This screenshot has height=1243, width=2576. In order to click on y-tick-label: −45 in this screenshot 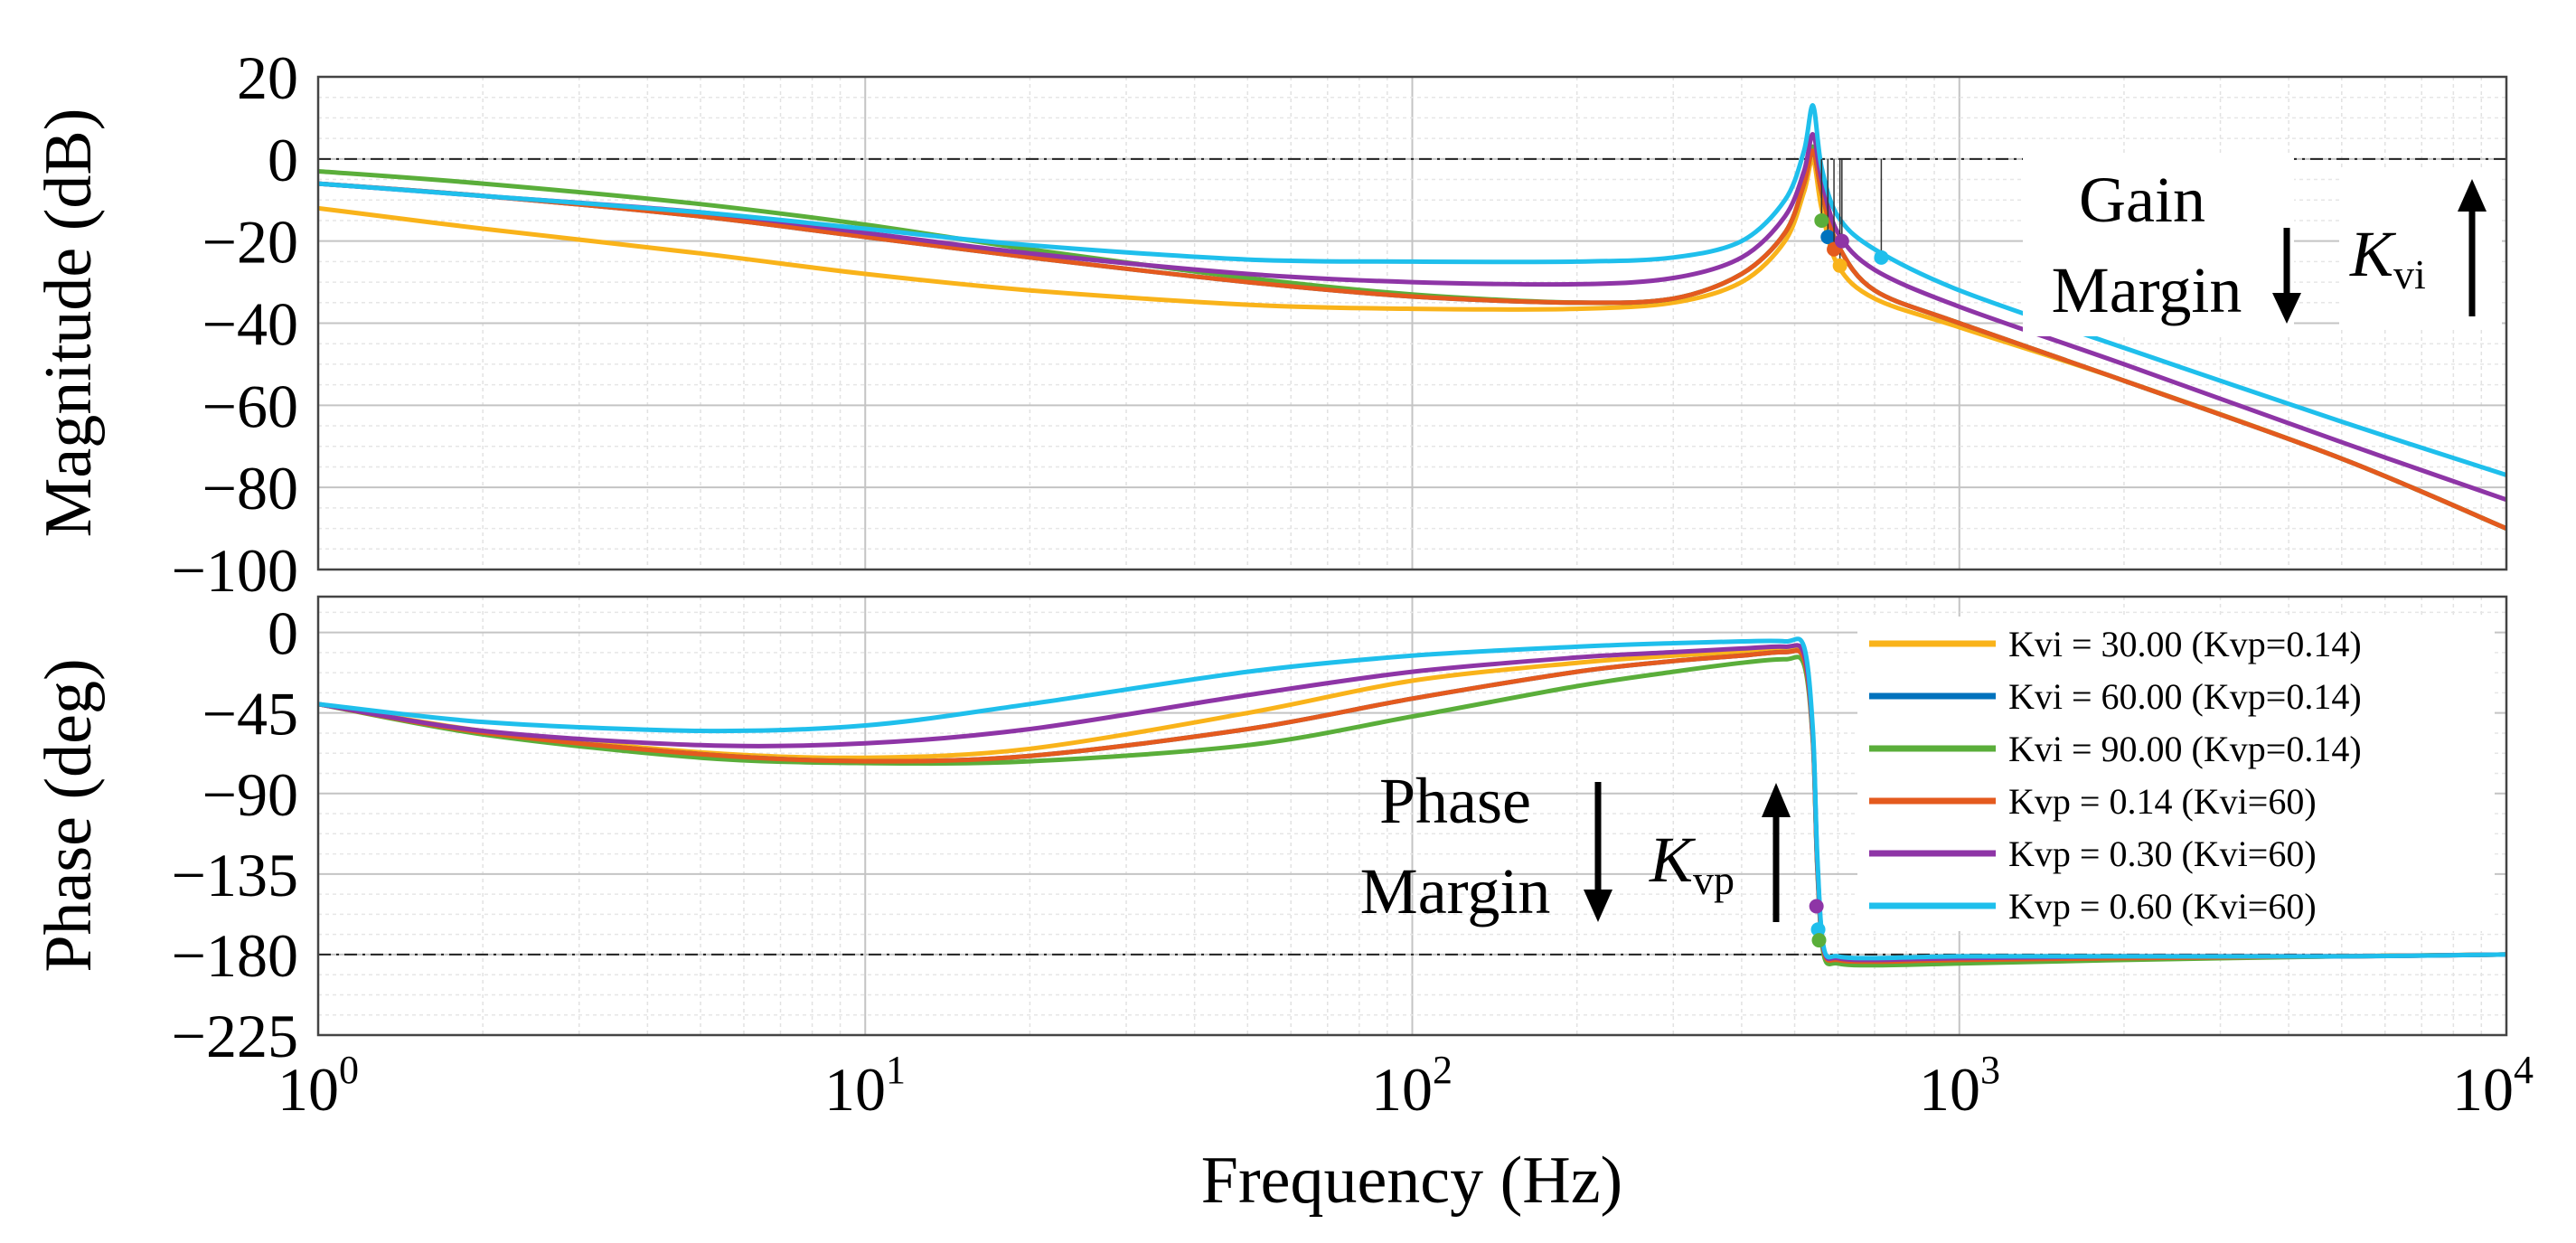, I will do `click(250, 714)`.